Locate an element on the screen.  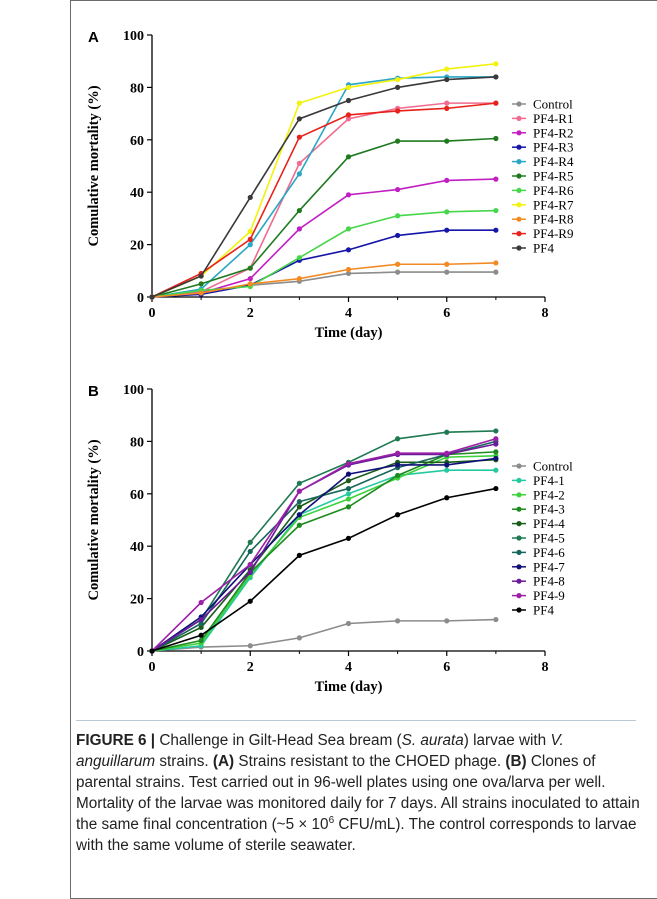
frame-left-border is located at coordinates (70, 449).